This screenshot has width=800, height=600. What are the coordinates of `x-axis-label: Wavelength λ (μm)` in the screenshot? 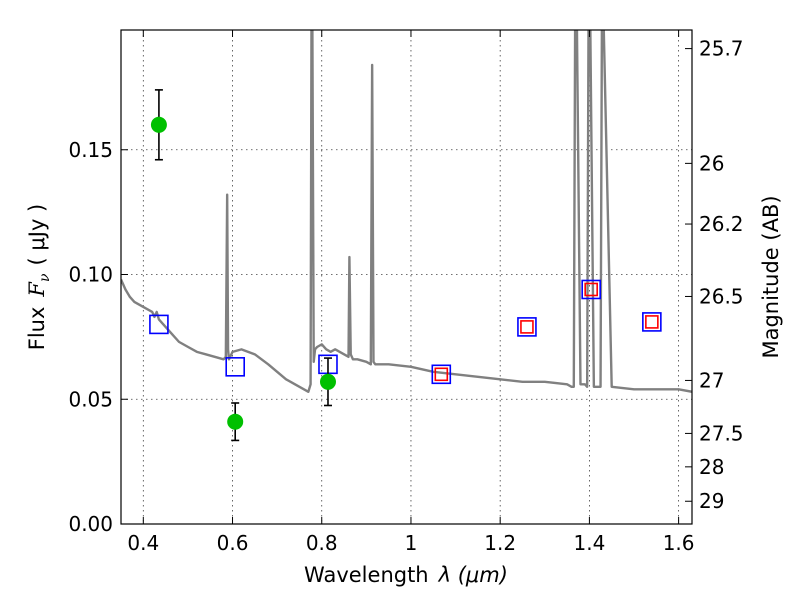 It's located at (406, 575).